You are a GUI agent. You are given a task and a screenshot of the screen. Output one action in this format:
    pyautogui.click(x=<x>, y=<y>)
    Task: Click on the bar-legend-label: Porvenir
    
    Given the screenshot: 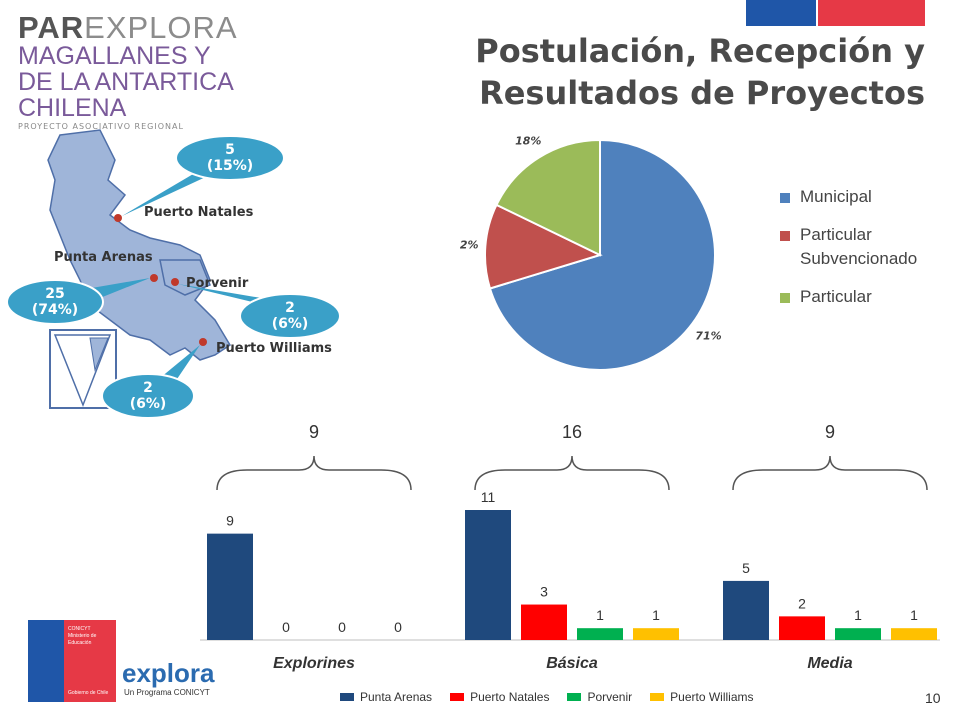 What is the action you would take?
    pyautogui.click(x=610, y=697)
    